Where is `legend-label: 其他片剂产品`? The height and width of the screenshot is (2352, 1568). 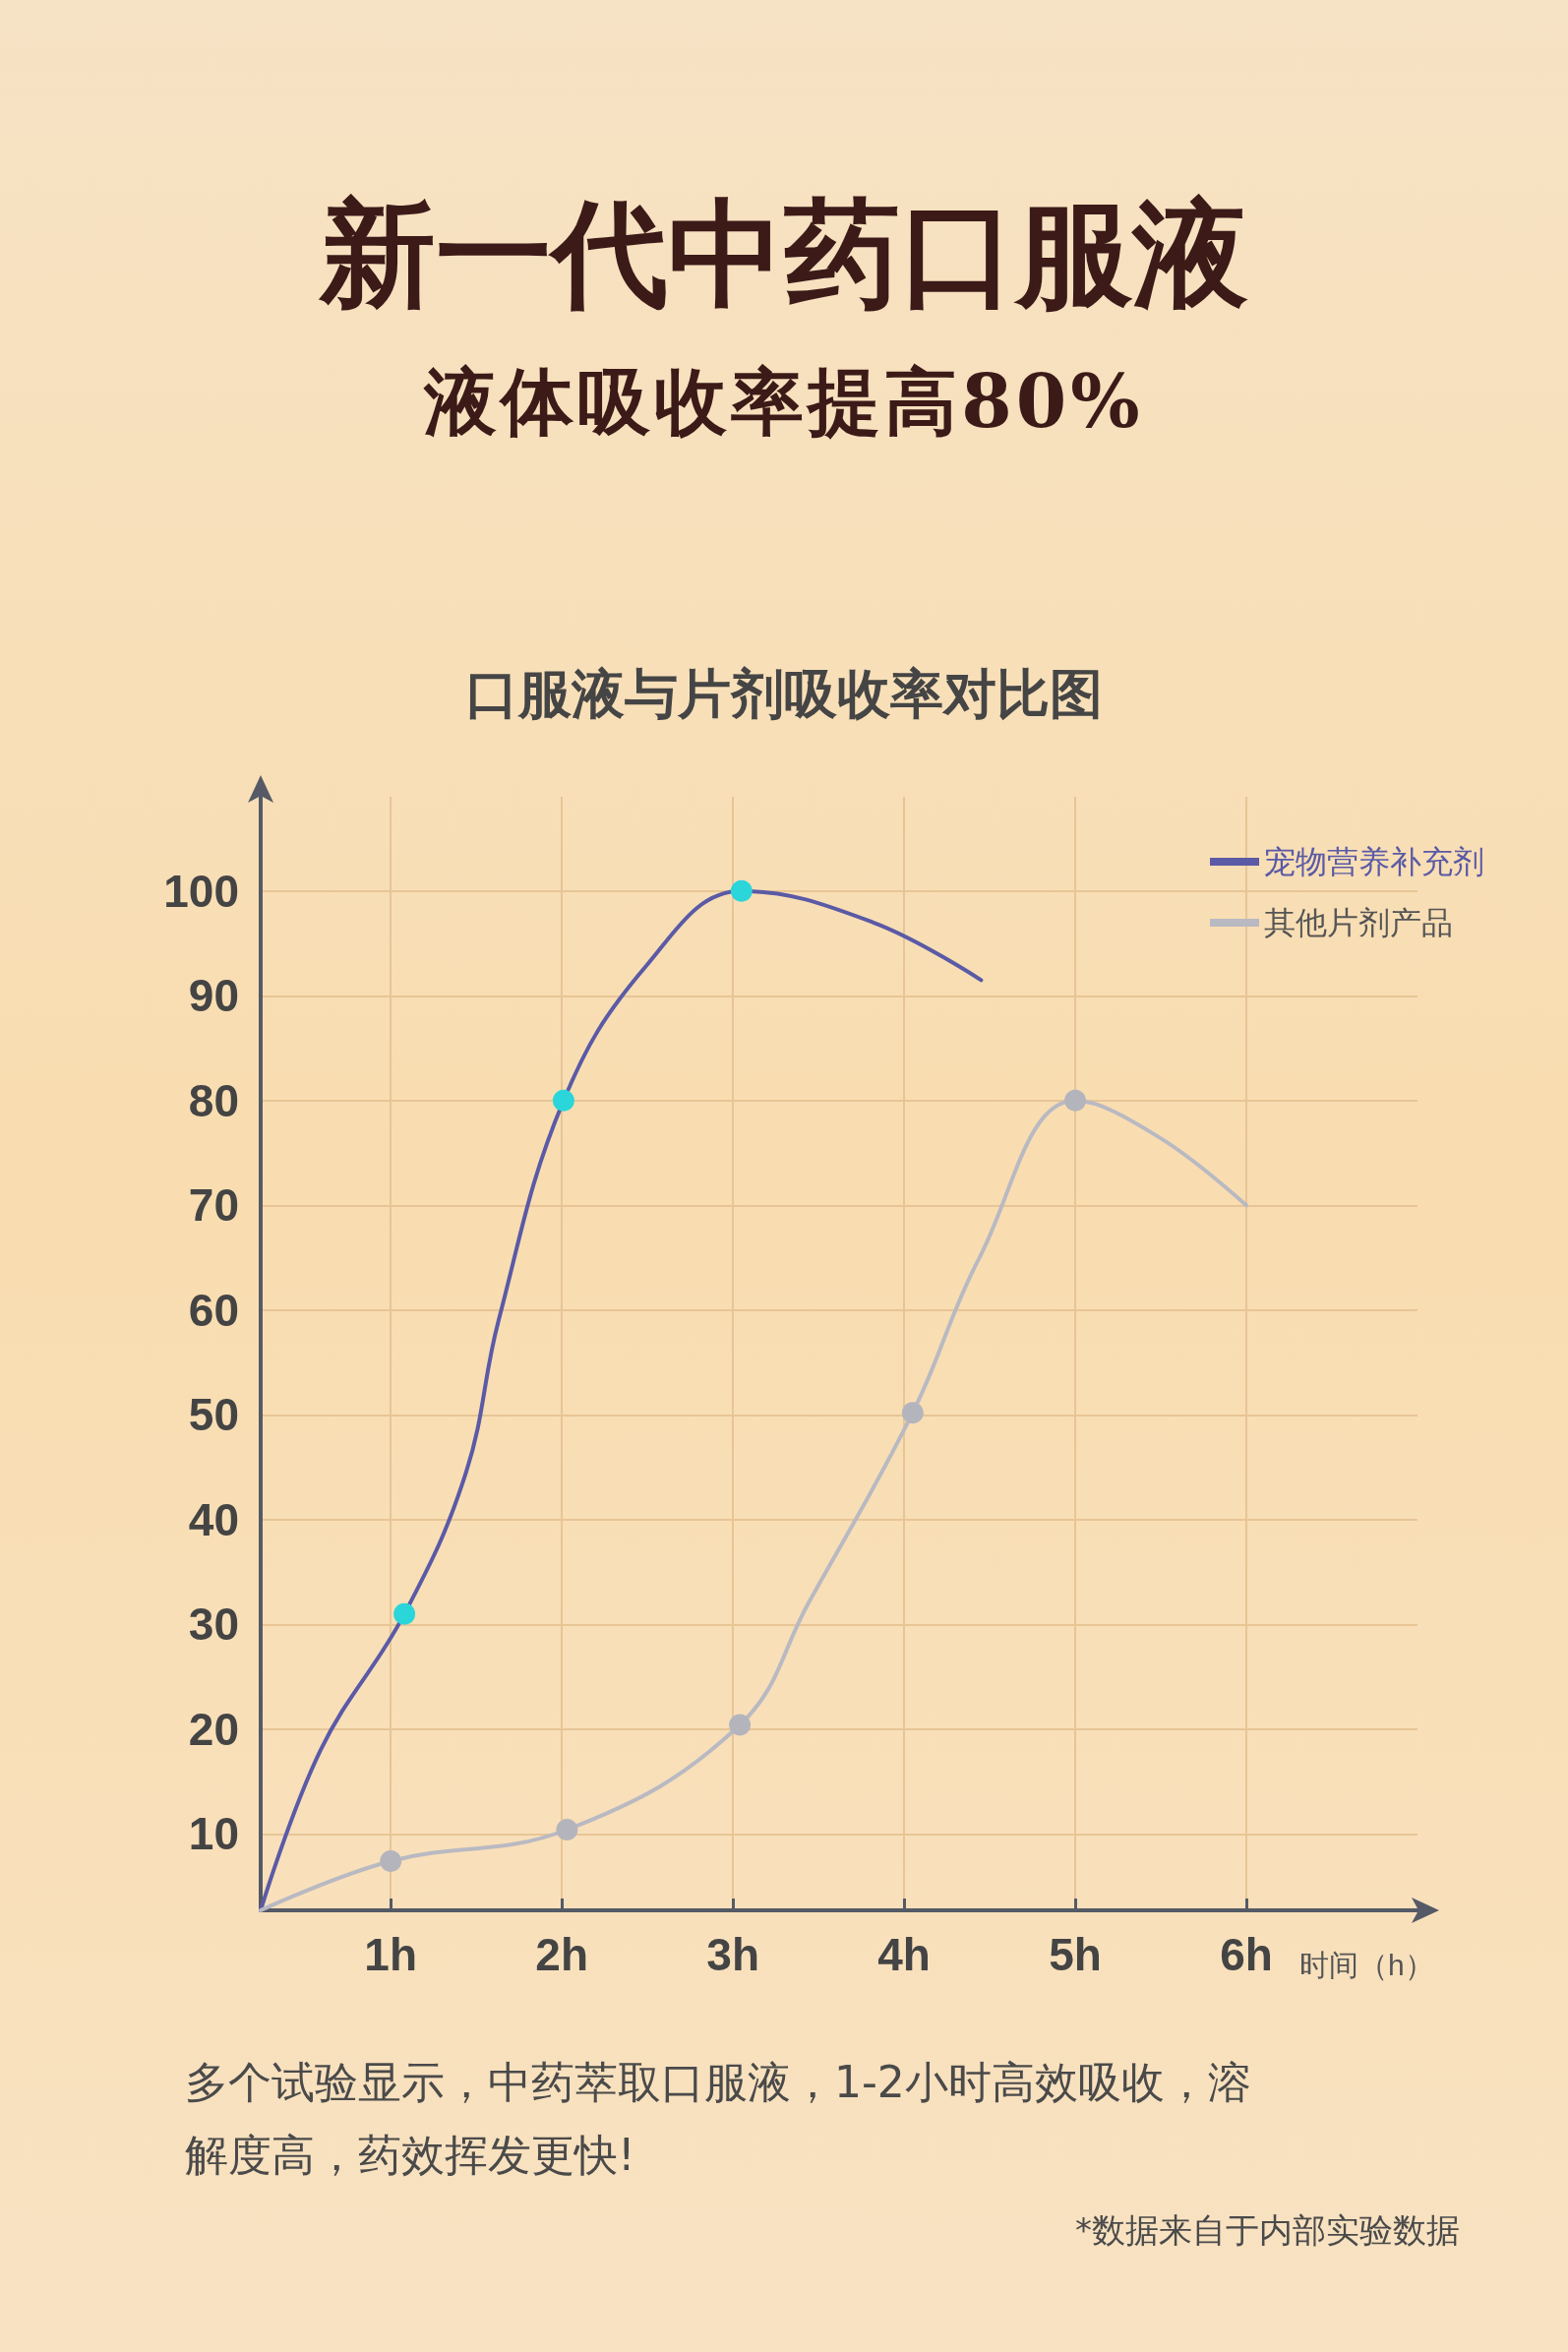 legend-label: 其他片剂产品 is located at coordinates (1358, 923).